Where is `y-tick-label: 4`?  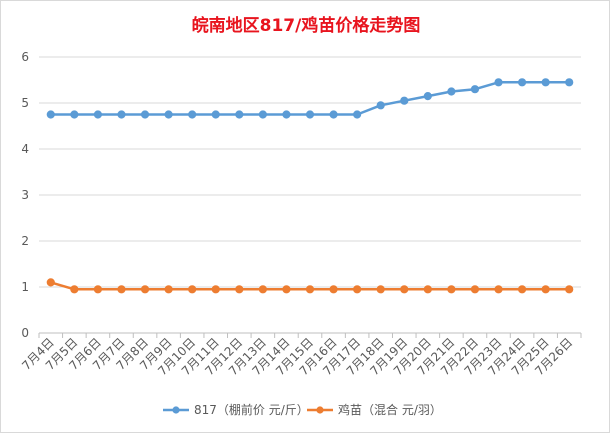 y-tick-label: 4 is located at coordinates (25, 149).